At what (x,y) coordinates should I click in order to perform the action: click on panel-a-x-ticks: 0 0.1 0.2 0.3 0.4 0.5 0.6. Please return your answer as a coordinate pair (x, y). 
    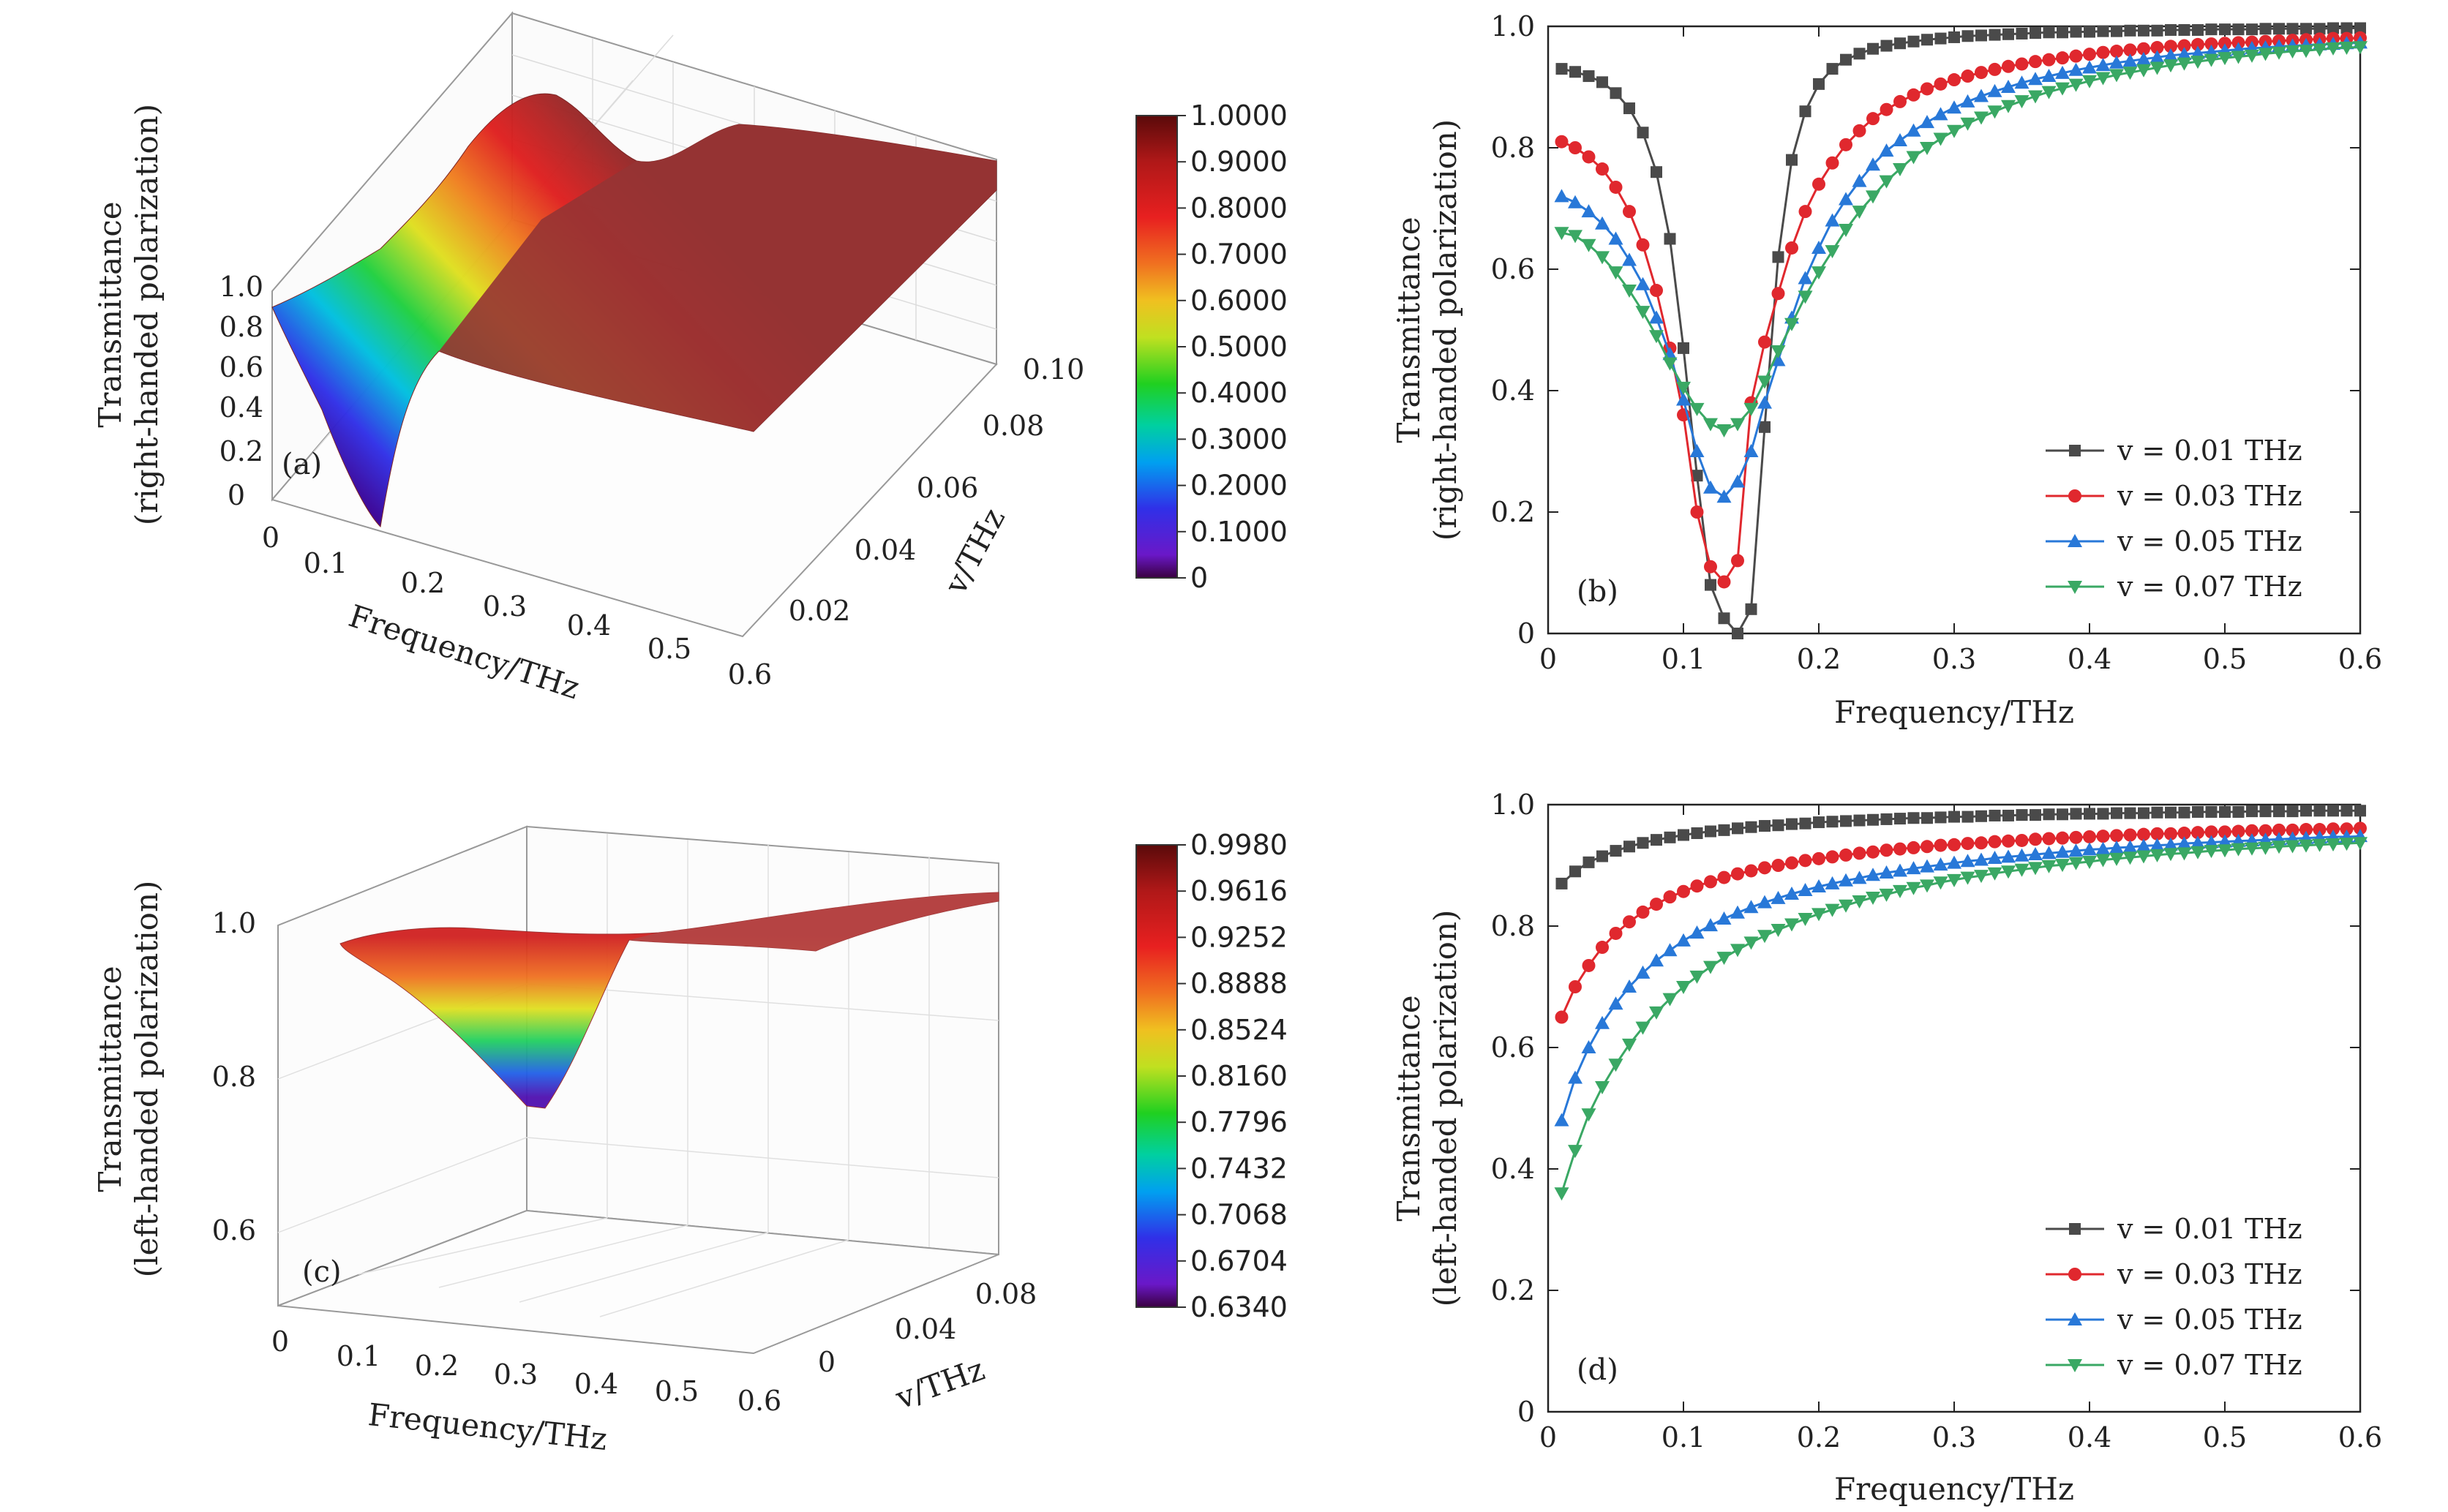
    Looking at the image, I should click on (517, 606).